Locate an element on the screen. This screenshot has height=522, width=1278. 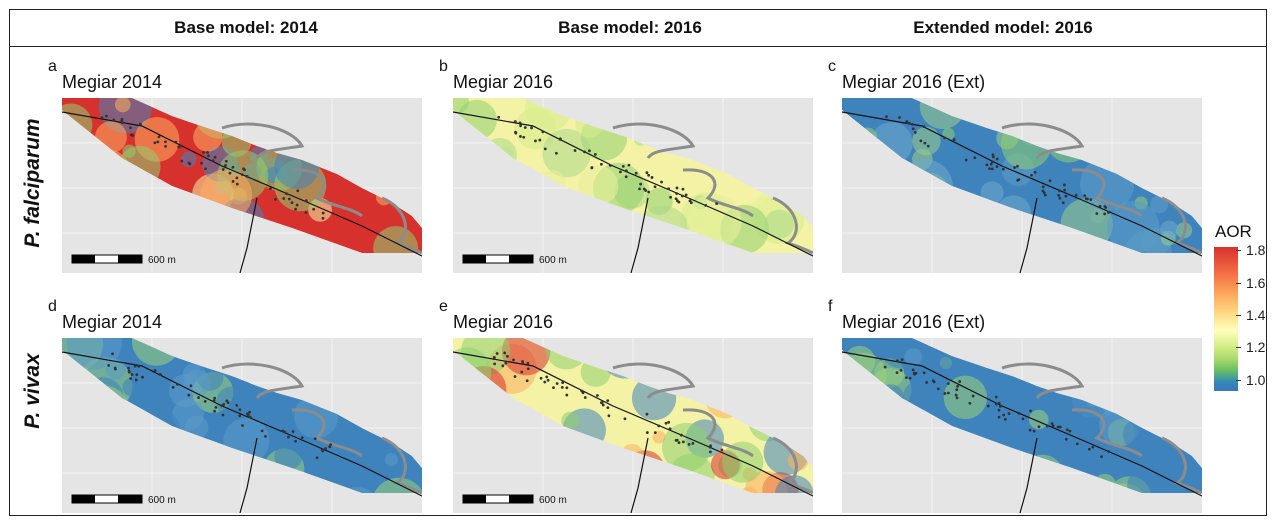
map-c is located at coordinates (1022, 185).